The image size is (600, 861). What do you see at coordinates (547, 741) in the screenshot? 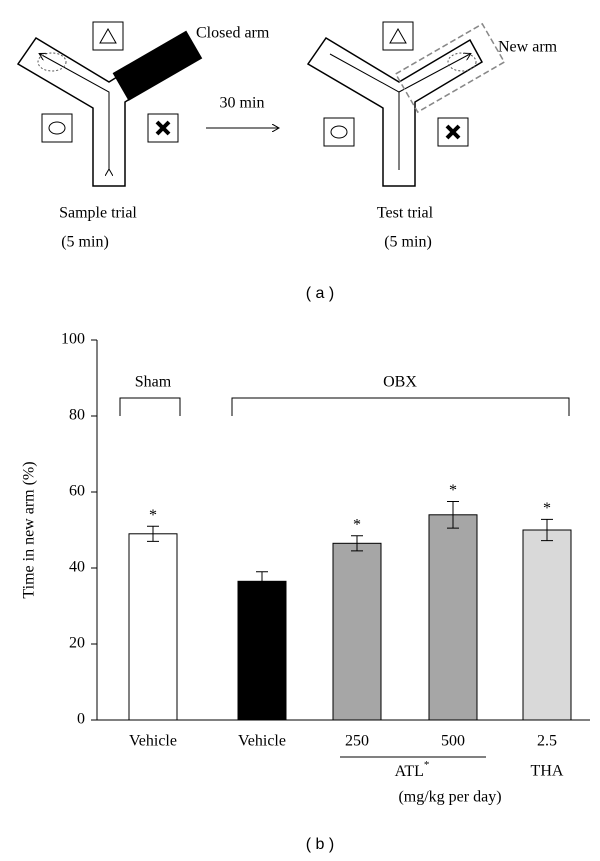
I see `x-tick-label: 2.5` at bounding box center [547, 741].